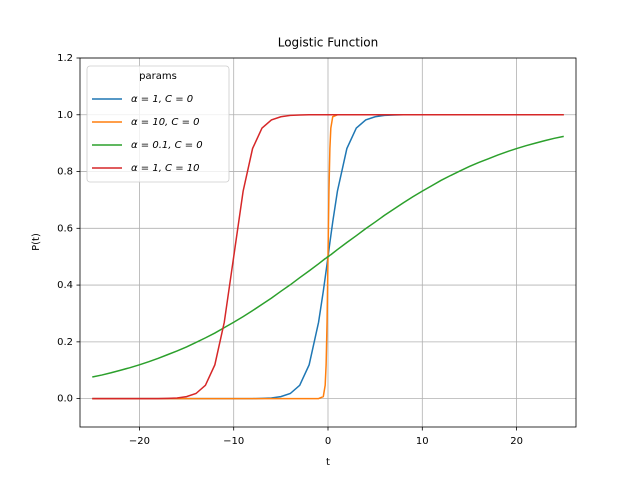 This screenshot has width=640, height=484. I want to click on legend-label: α = 10, C = 0, so click(165, 122).